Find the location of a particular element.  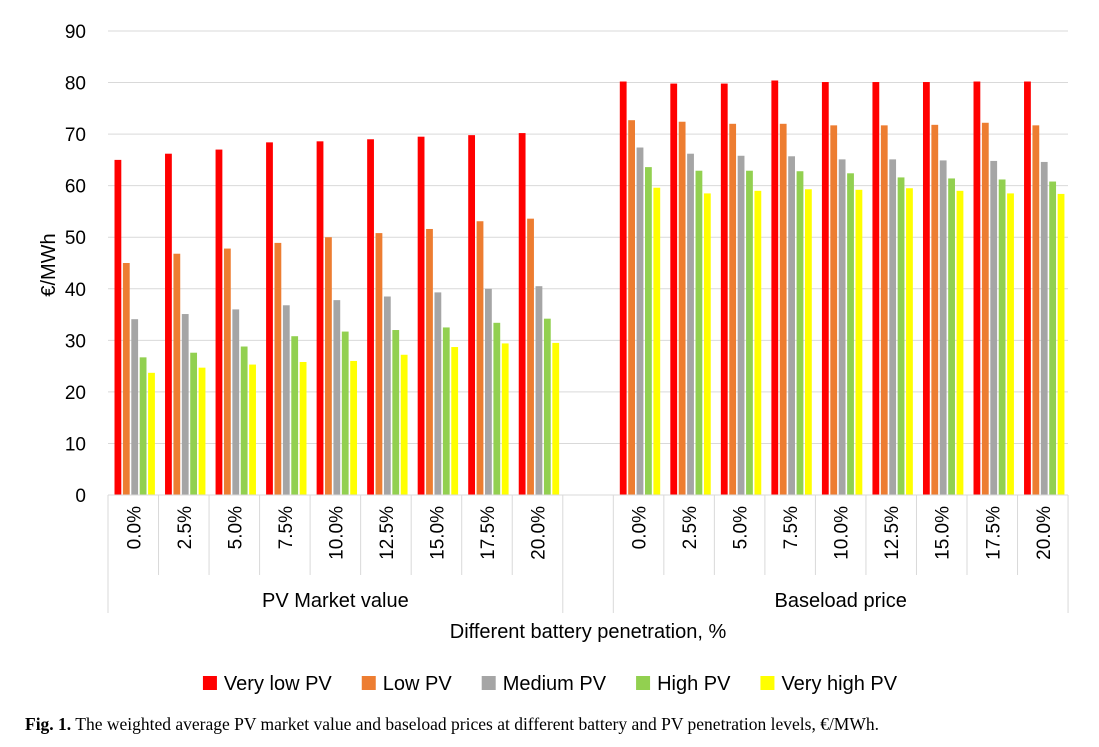

bar-1-3-s4 is located at coordinates (303, 428).